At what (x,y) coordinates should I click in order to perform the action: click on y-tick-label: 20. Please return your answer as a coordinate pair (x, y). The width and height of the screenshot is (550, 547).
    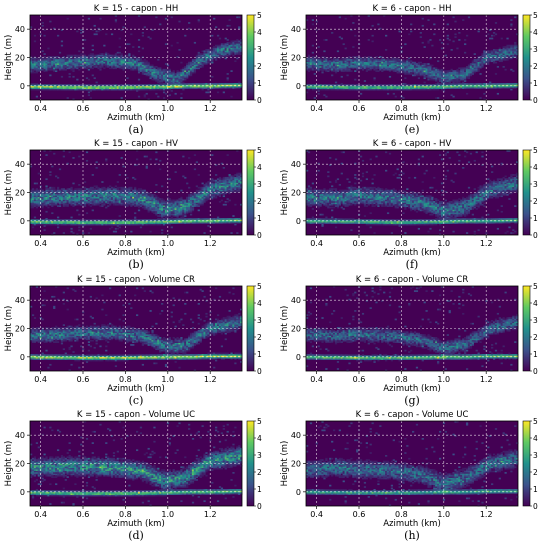
    Looking at the image, I should click on (20, 58).